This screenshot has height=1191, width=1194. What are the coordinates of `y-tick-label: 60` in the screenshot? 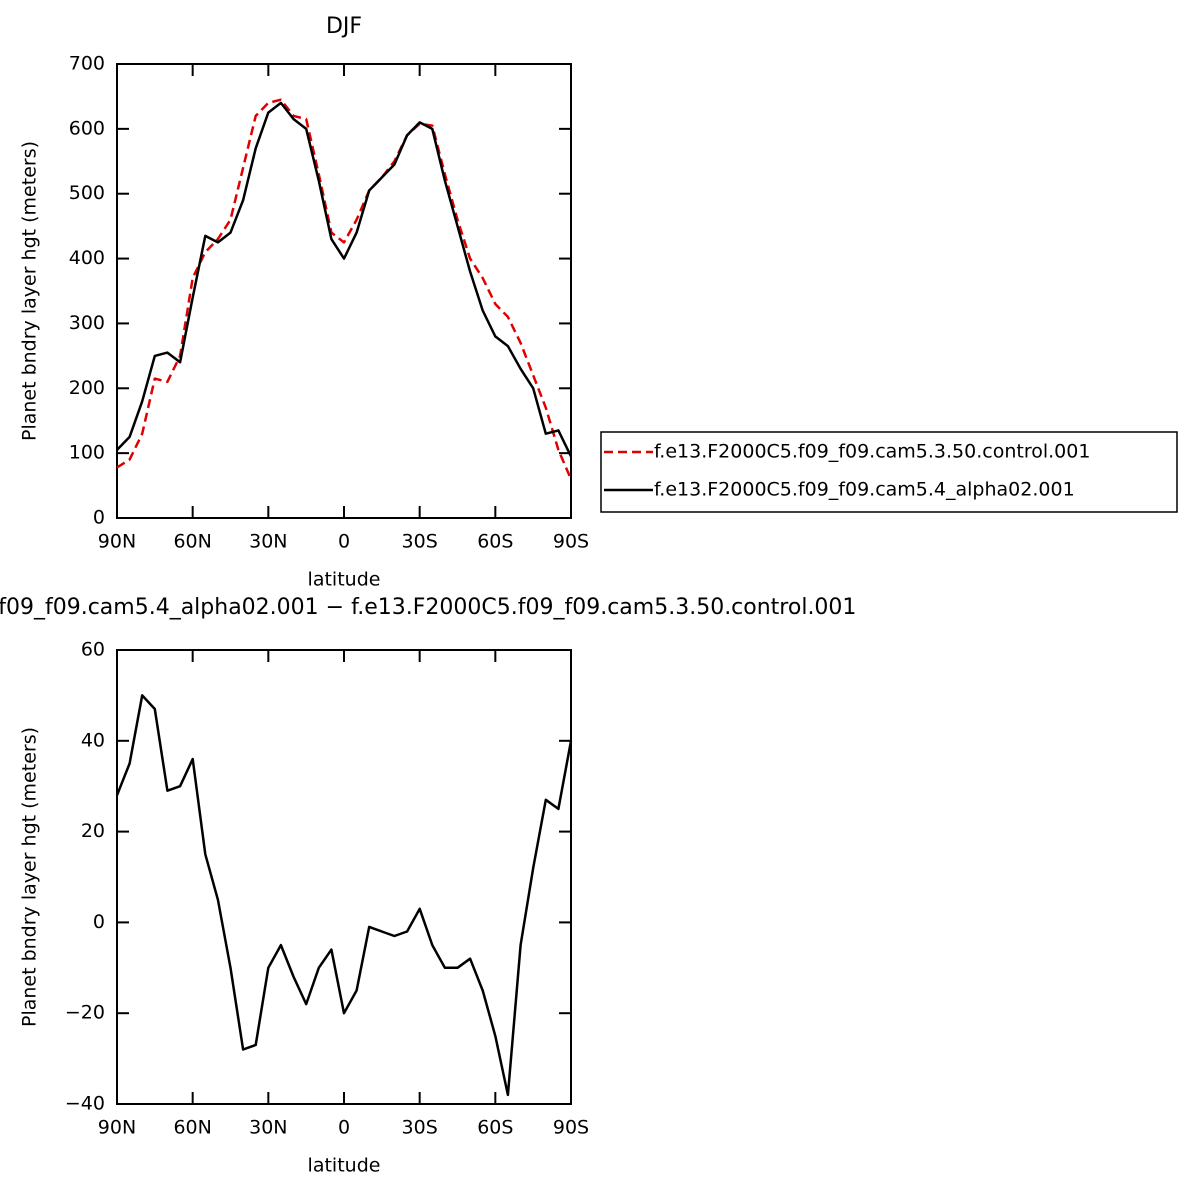 It's located at (93, 650).